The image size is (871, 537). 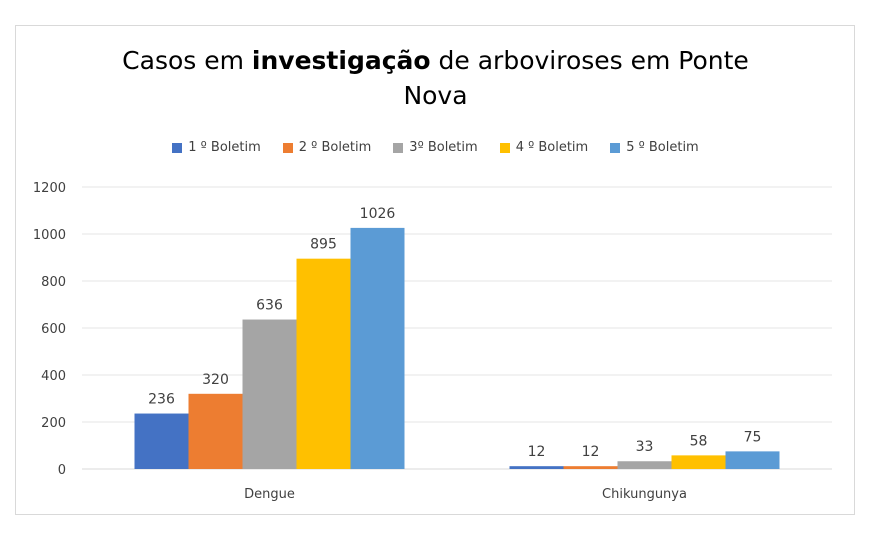 I want to click on legend-item: 2 º Boletim, so click(x=327, y=147).